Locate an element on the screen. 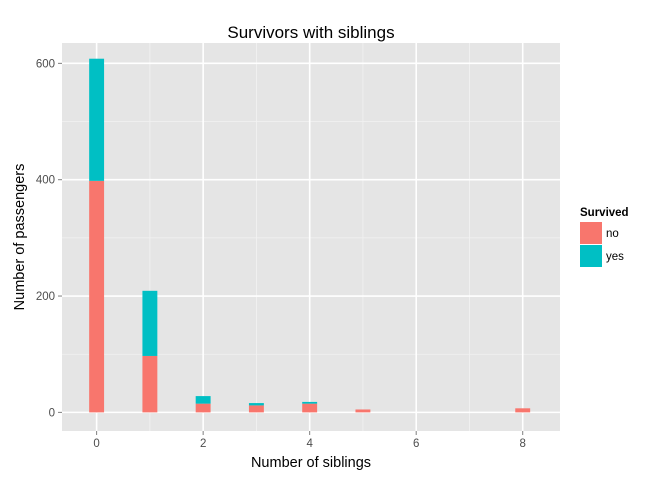 This screenshot has height=480, width=672. legend-key-no is located at coordinates (591, 233).